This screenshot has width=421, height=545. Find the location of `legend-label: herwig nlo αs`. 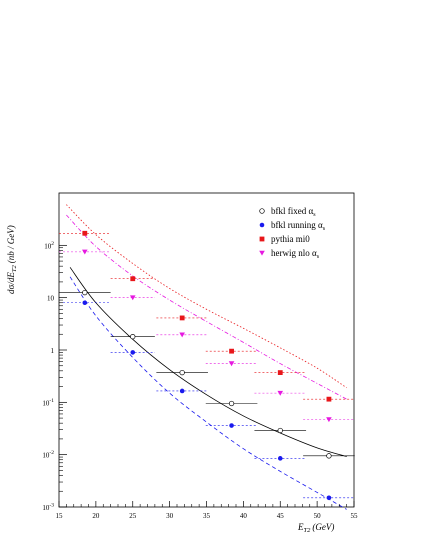

legend-label: herwig nlo αs is located at coordinates (295, 254).